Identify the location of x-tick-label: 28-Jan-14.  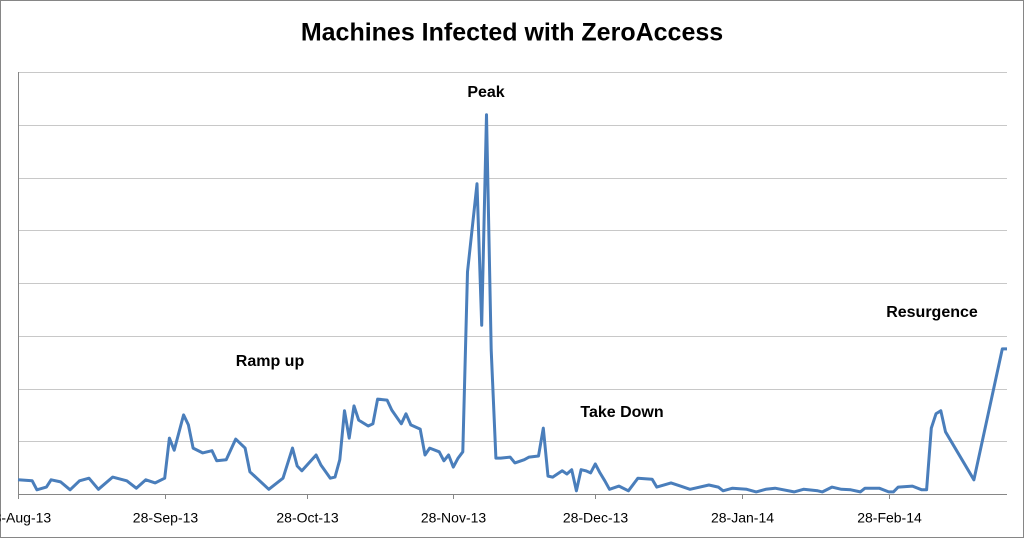
(742, 518).